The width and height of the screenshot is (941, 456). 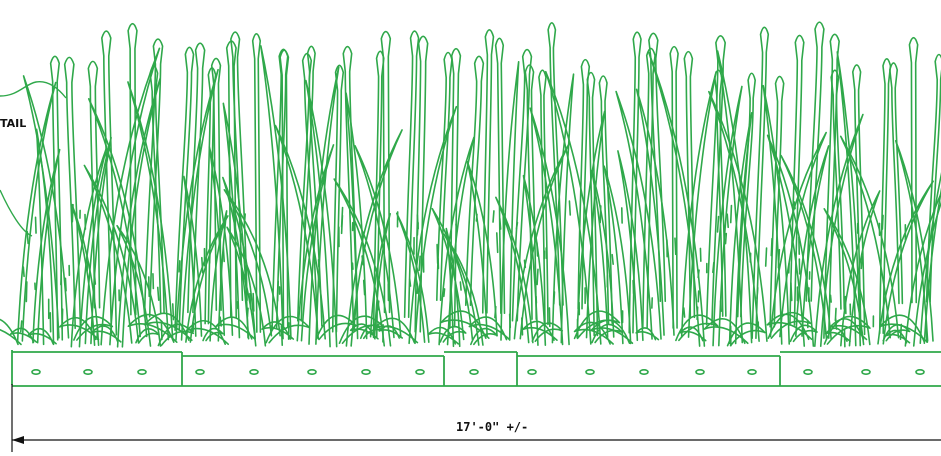 I want to click on mounting-holes, so click(x=478, y=371).